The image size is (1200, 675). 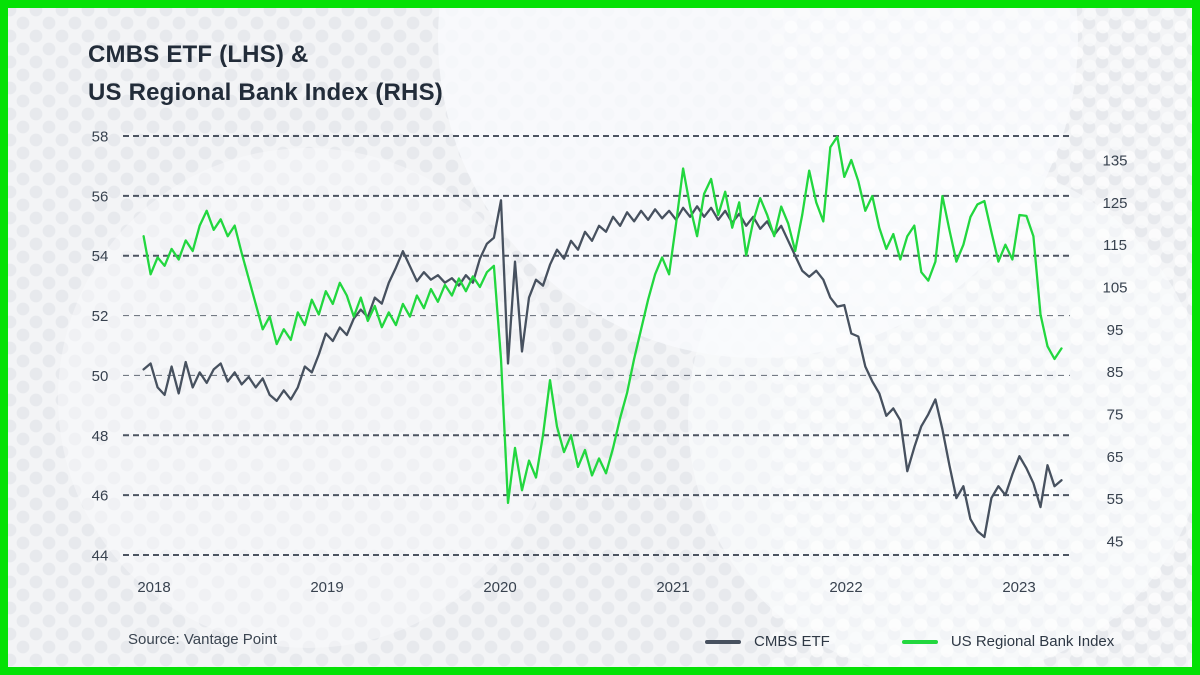 What do you see at coordinates (198, 54) in the screenshot?
I see `chart-title-line1: CMBS ETF (LHS) &` at bounding box center [198, 54].